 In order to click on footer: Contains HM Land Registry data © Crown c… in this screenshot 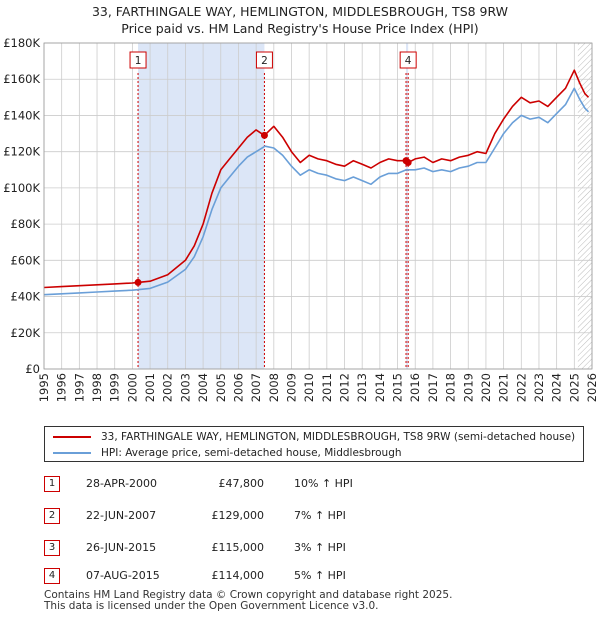, I will do `click(248, 601)`.